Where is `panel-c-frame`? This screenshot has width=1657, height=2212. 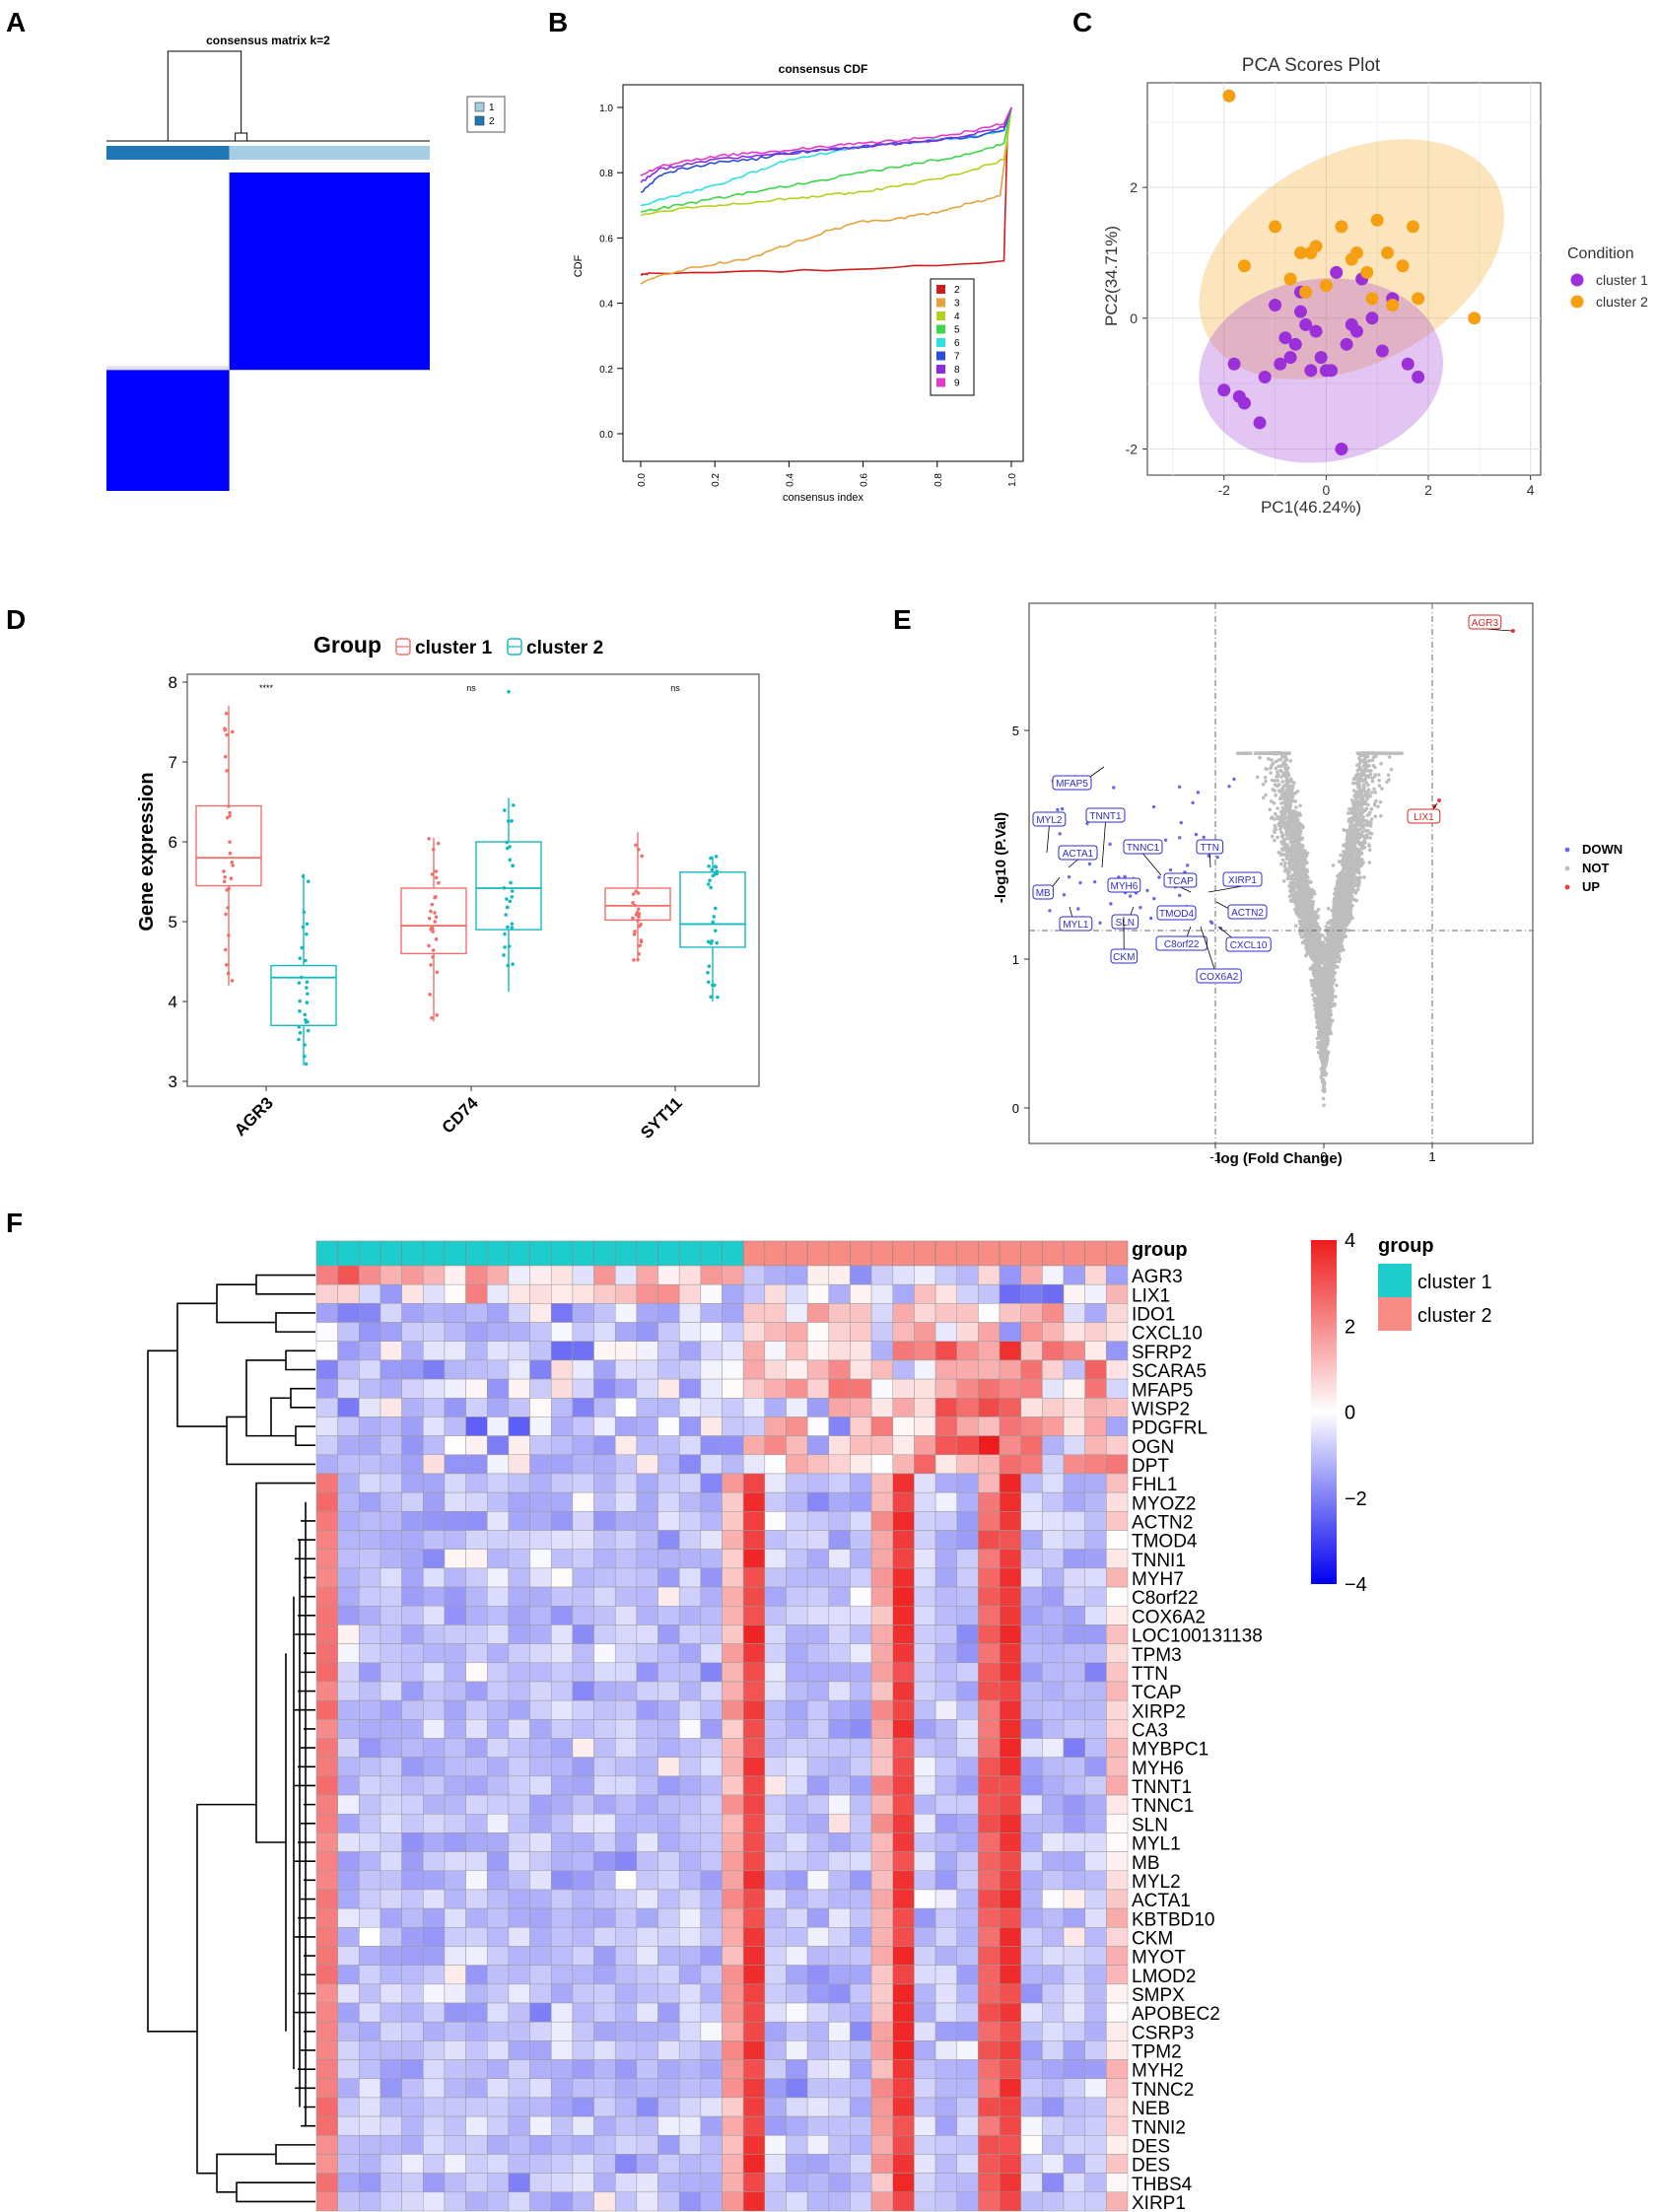
panel-c-frame is located at coordinates (1344, 279).